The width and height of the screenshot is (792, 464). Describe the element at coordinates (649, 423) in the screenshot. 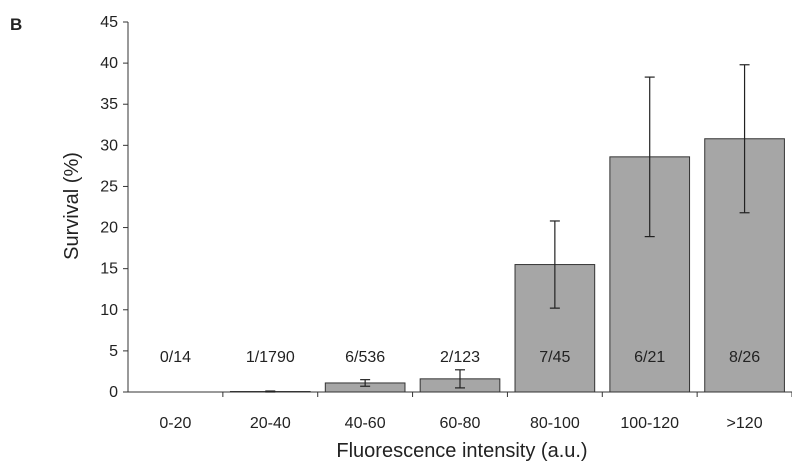

I see `x-tick-label: 100-120` at that location.